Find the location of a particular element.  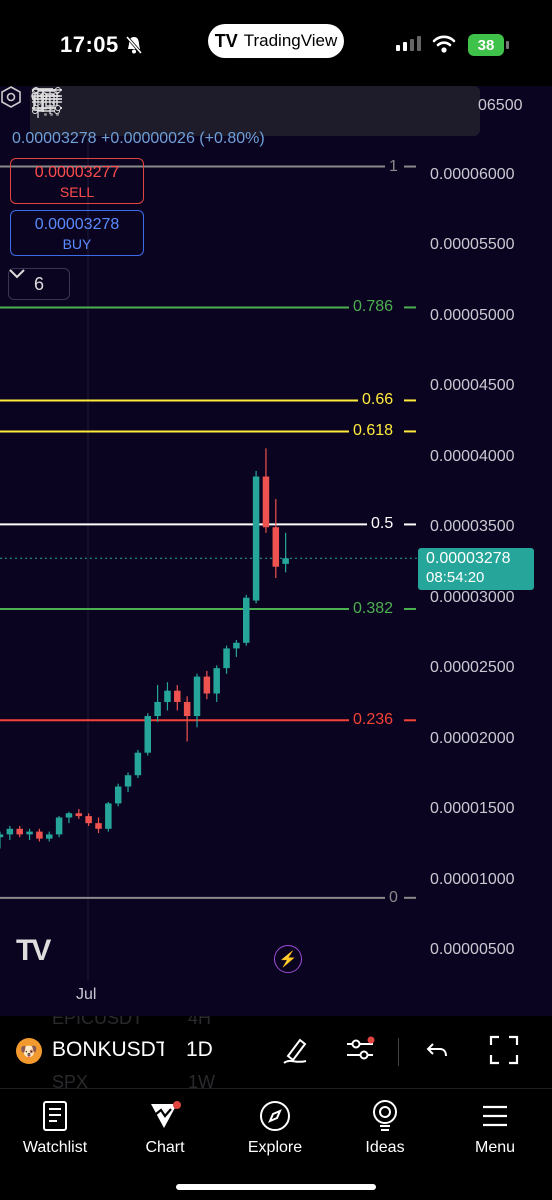

indicators-sliders-icon is located at coordinates (360, 1050).